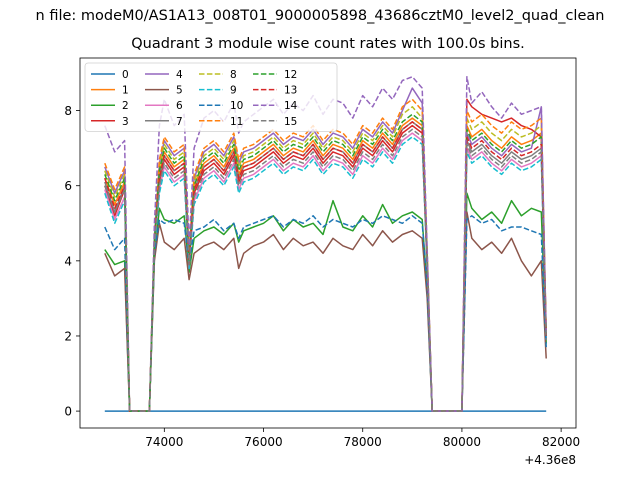  Describe the element at coordinates (363, 442) in the screenshot. I see `x-tick-label: 78000` at that location.